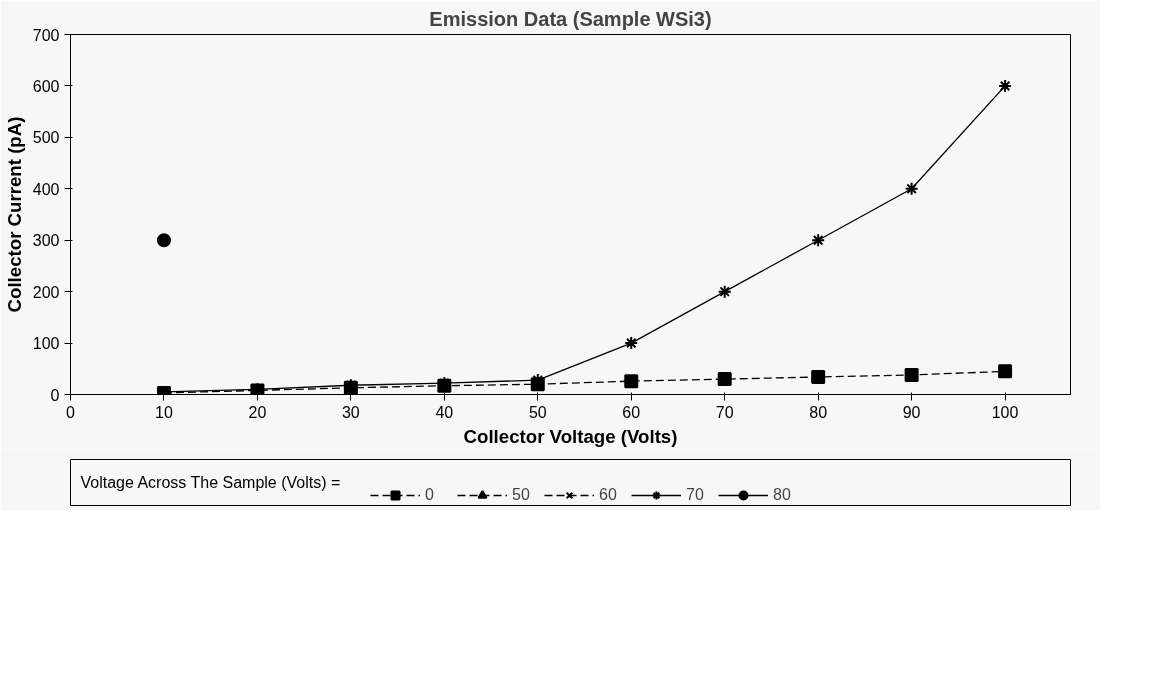 The image size is (1170, 684). I want to click on y-tick-label: 500, so click(46, 138).